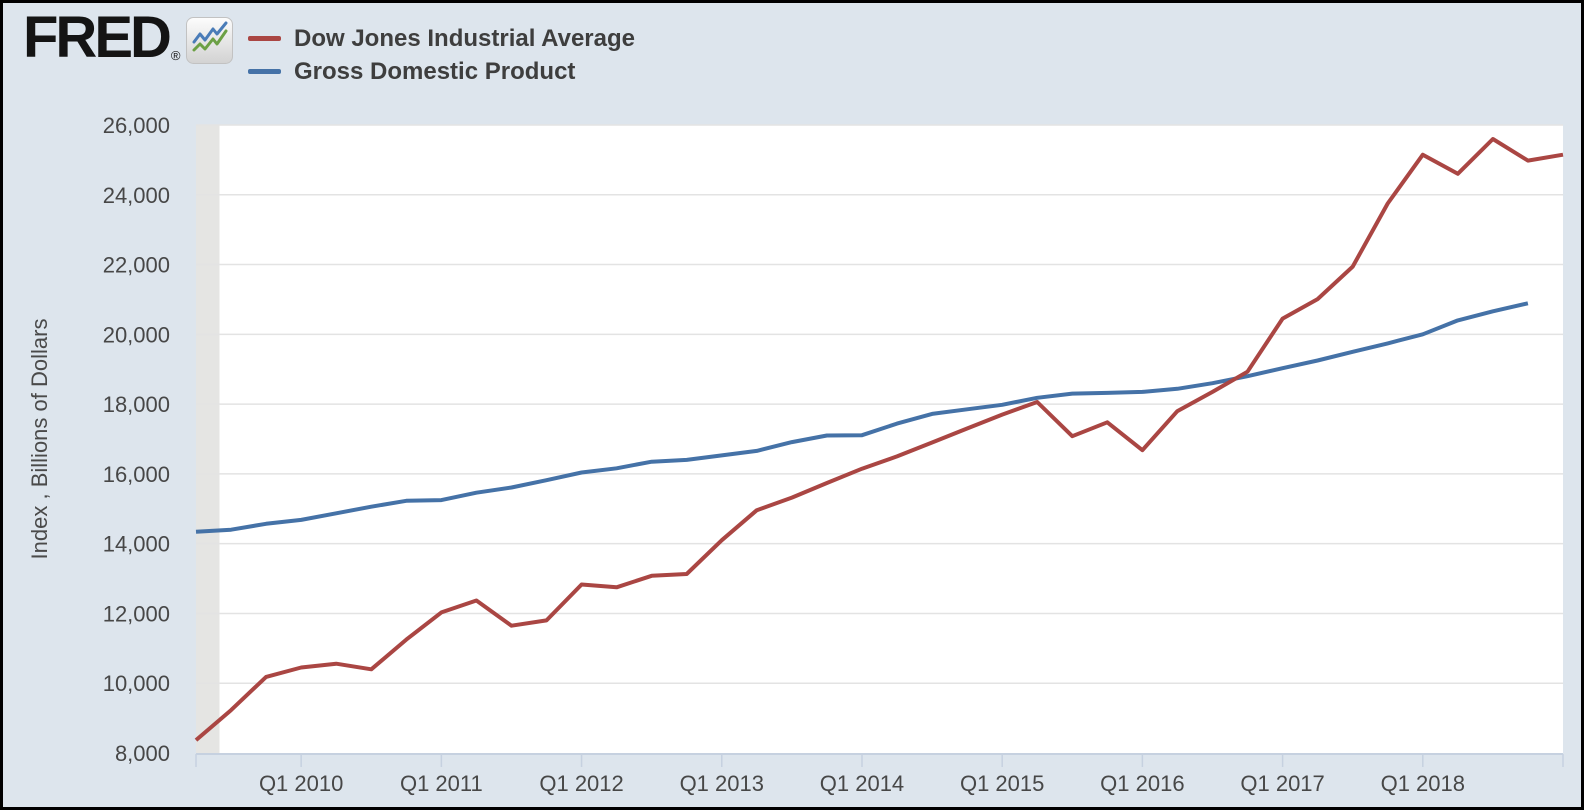 This screenshot has height=810, width=1584. I want to click on y-tick-label: 18,000, so click(136, 404).